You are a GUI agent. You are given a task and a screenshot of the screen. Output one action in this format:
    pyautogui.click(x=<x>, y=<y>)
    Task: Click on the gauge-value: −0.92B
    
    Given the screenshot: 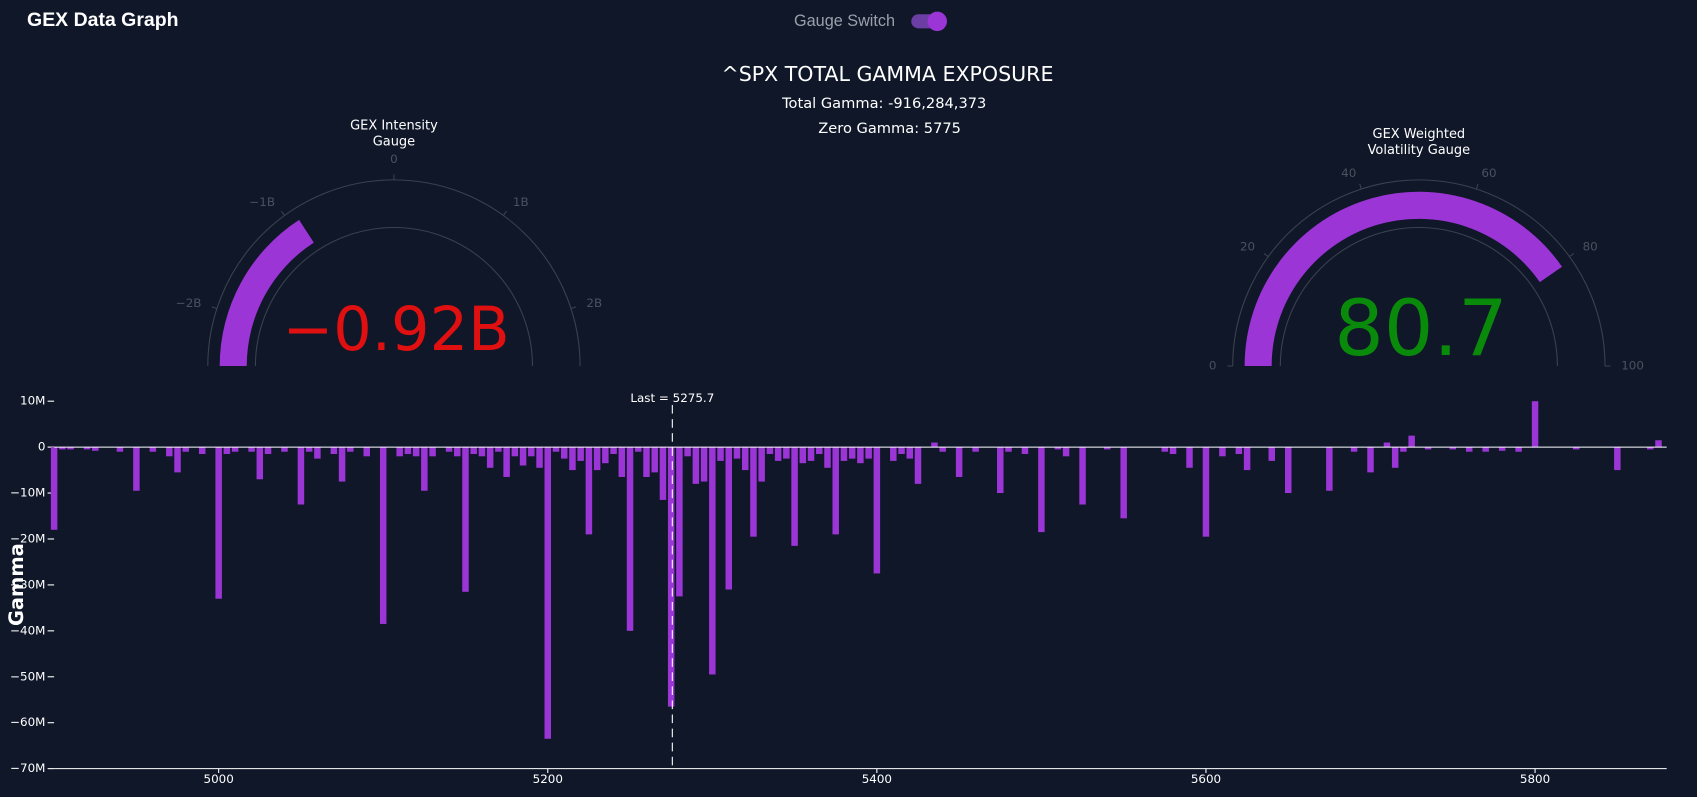 What is the action you would take?
    pyautogui.click(x=395, y=330)
    